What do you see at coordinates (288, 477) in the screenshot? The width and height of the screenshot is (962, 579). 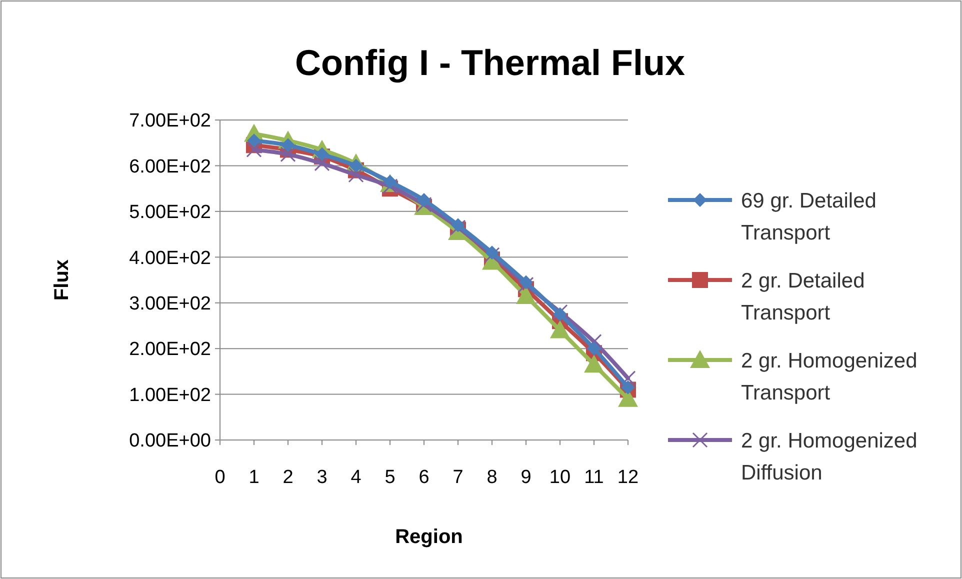 I see `x-tick-label: 2` at bounding box center [288, 477].